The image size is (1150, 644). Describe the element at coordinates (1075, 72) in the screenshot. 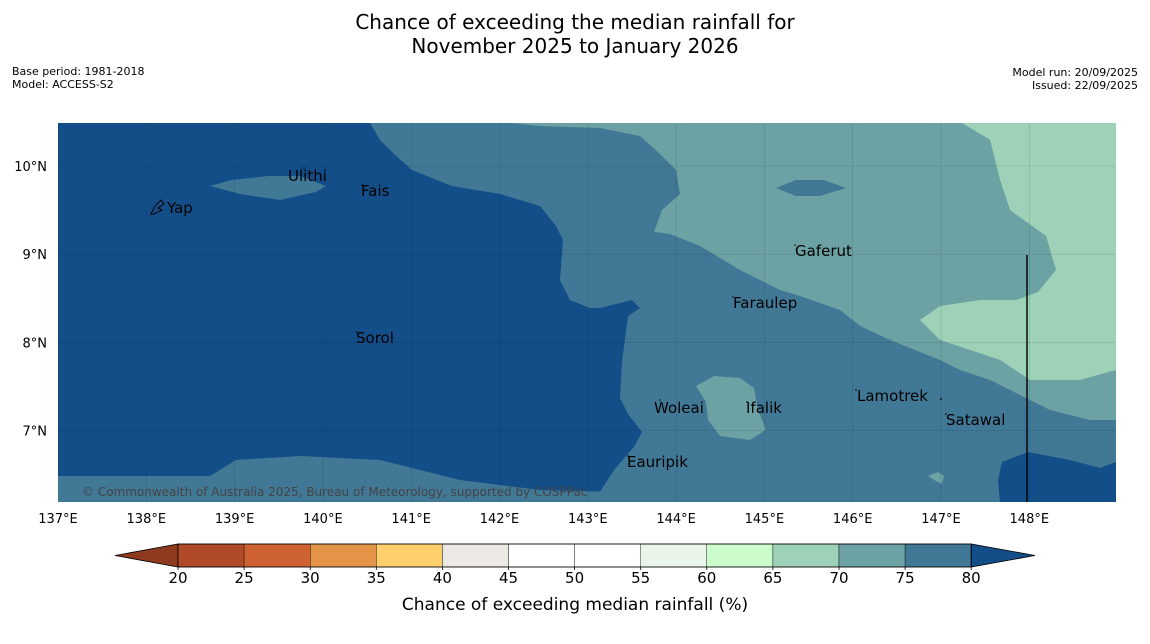

I see `model-run: Model run: 20/09/2025` at that location.